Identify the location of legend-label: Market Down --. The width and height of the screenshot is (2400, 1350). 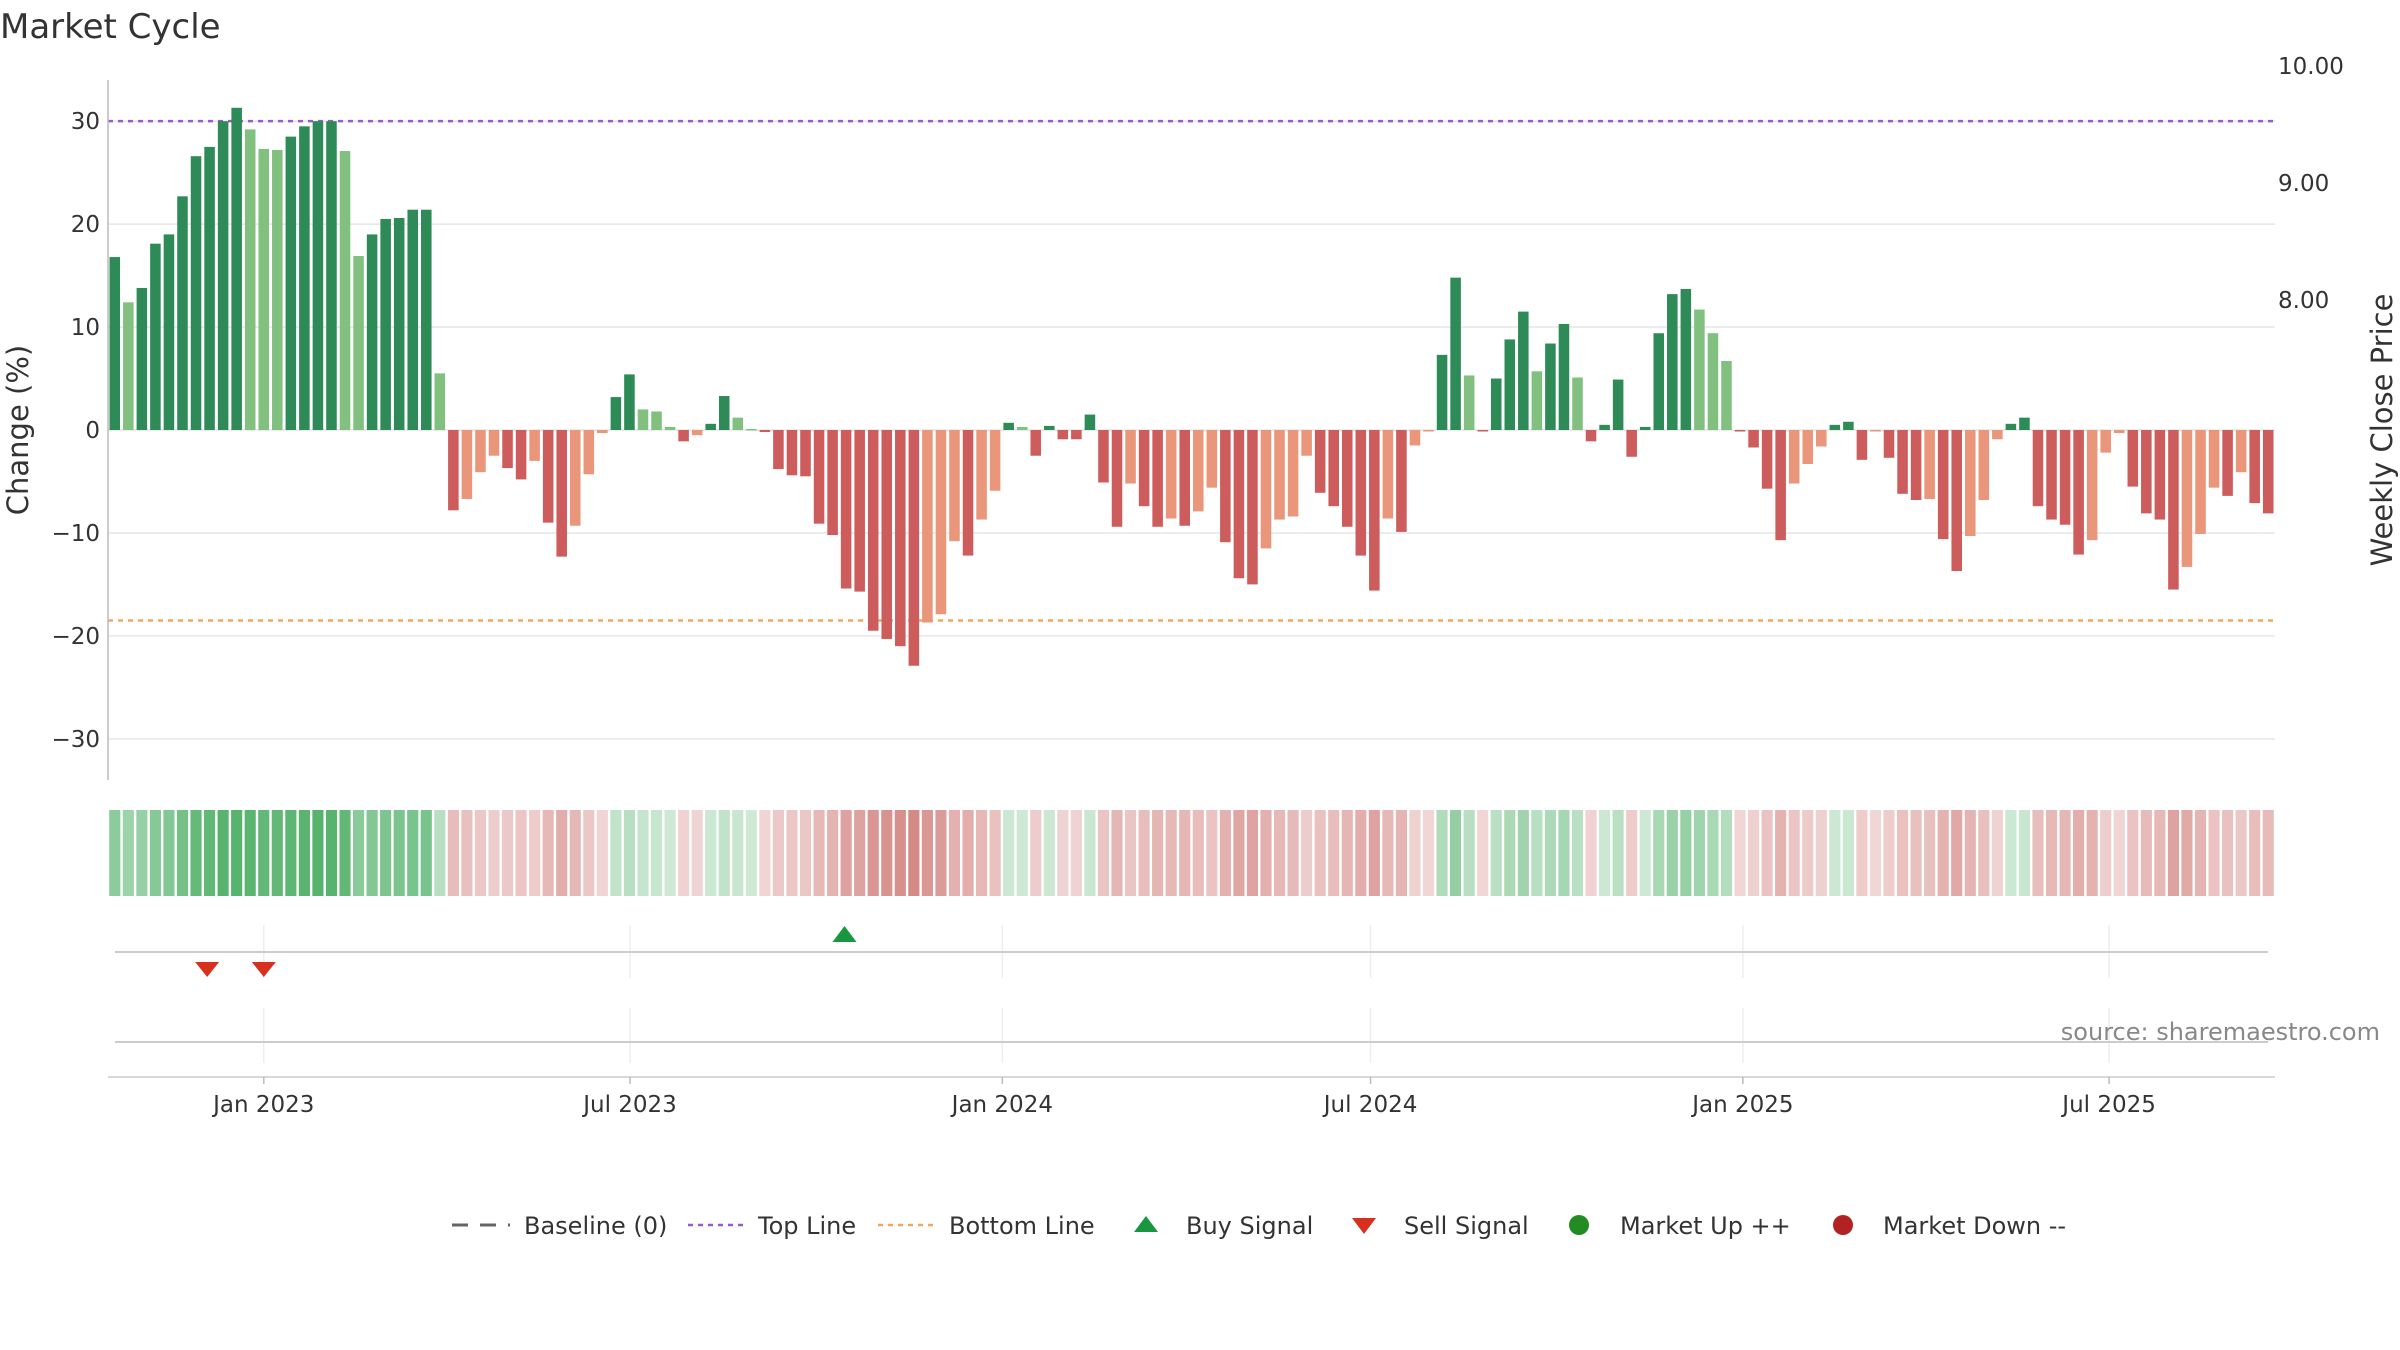
(1974, 1226).